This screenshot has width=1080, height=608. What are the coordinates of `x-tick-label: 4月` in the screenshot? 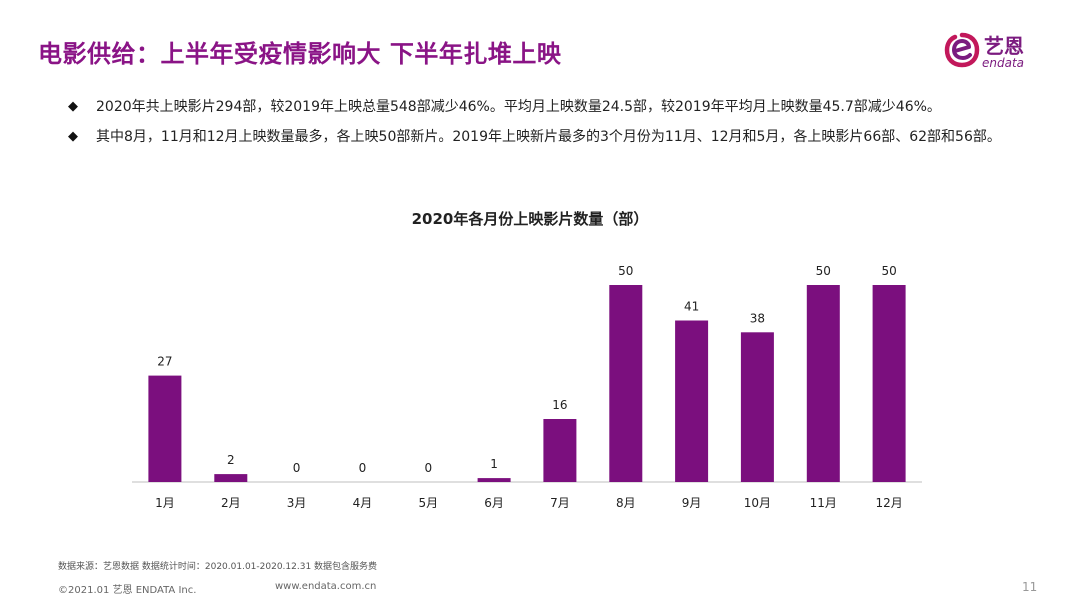 It's located at (363, 503).